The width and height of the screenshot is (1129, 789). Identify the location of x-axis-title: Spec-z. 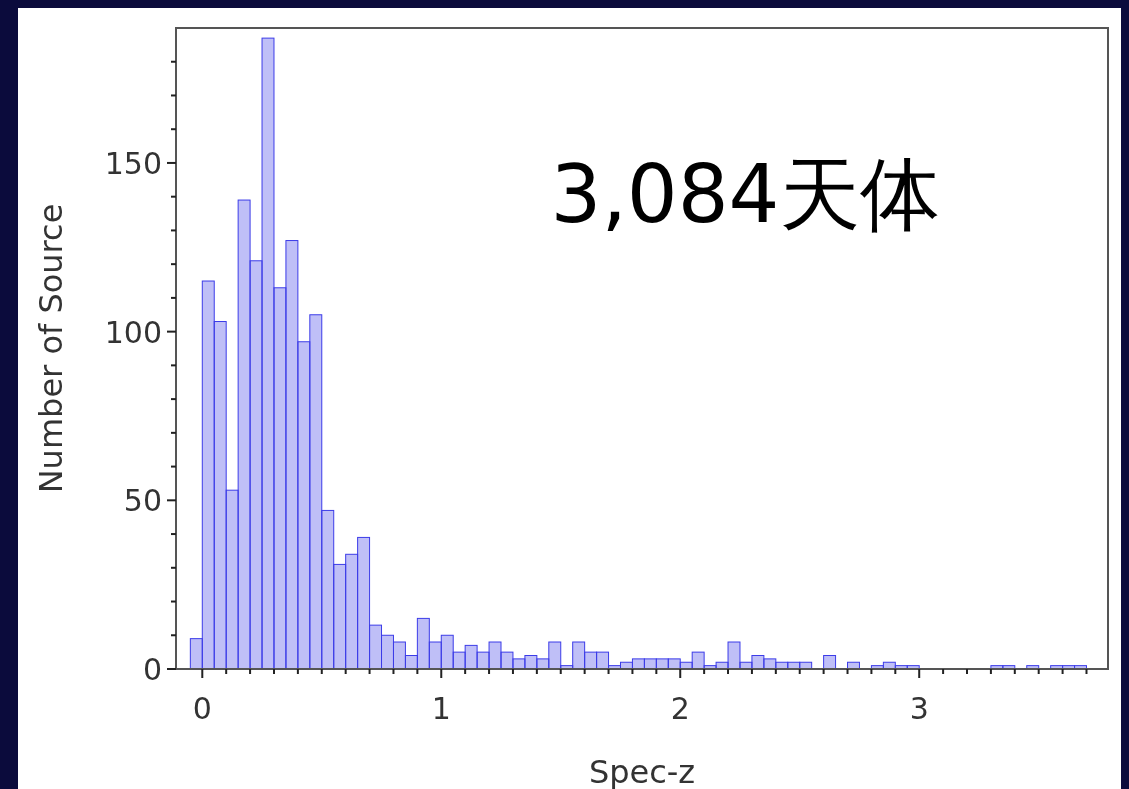
(642, 771).